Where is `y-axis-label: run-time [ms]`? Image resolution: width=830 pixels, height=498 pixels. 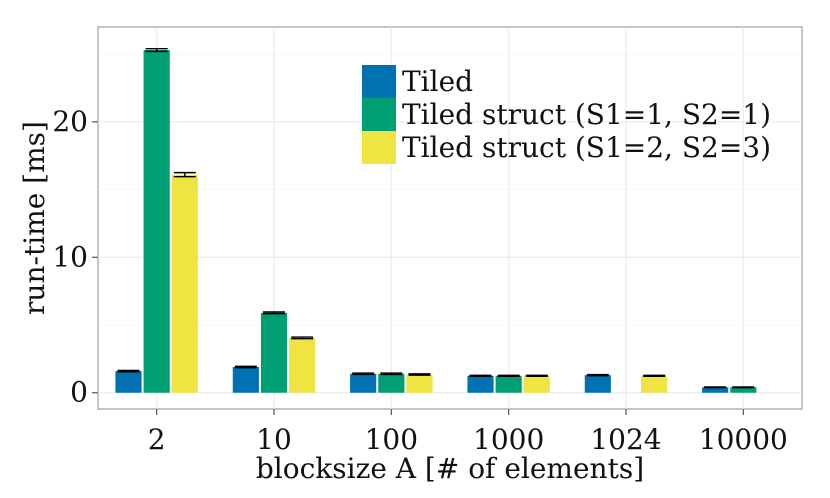
y-axis-label: run-time [ms] is located at coordinates (34, 218).